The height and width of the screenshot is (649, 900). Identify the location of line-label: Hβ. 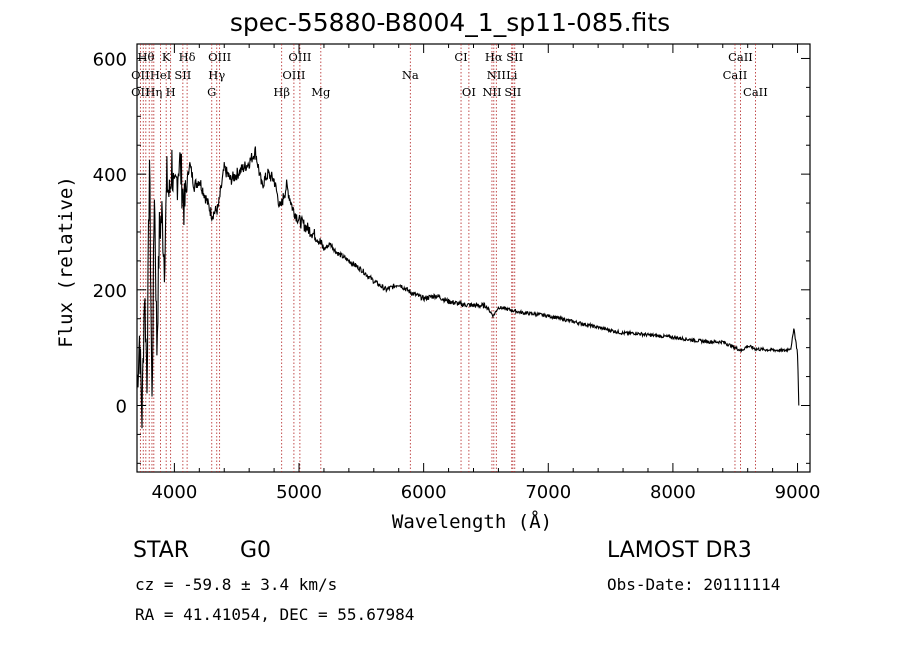
(281, 92).